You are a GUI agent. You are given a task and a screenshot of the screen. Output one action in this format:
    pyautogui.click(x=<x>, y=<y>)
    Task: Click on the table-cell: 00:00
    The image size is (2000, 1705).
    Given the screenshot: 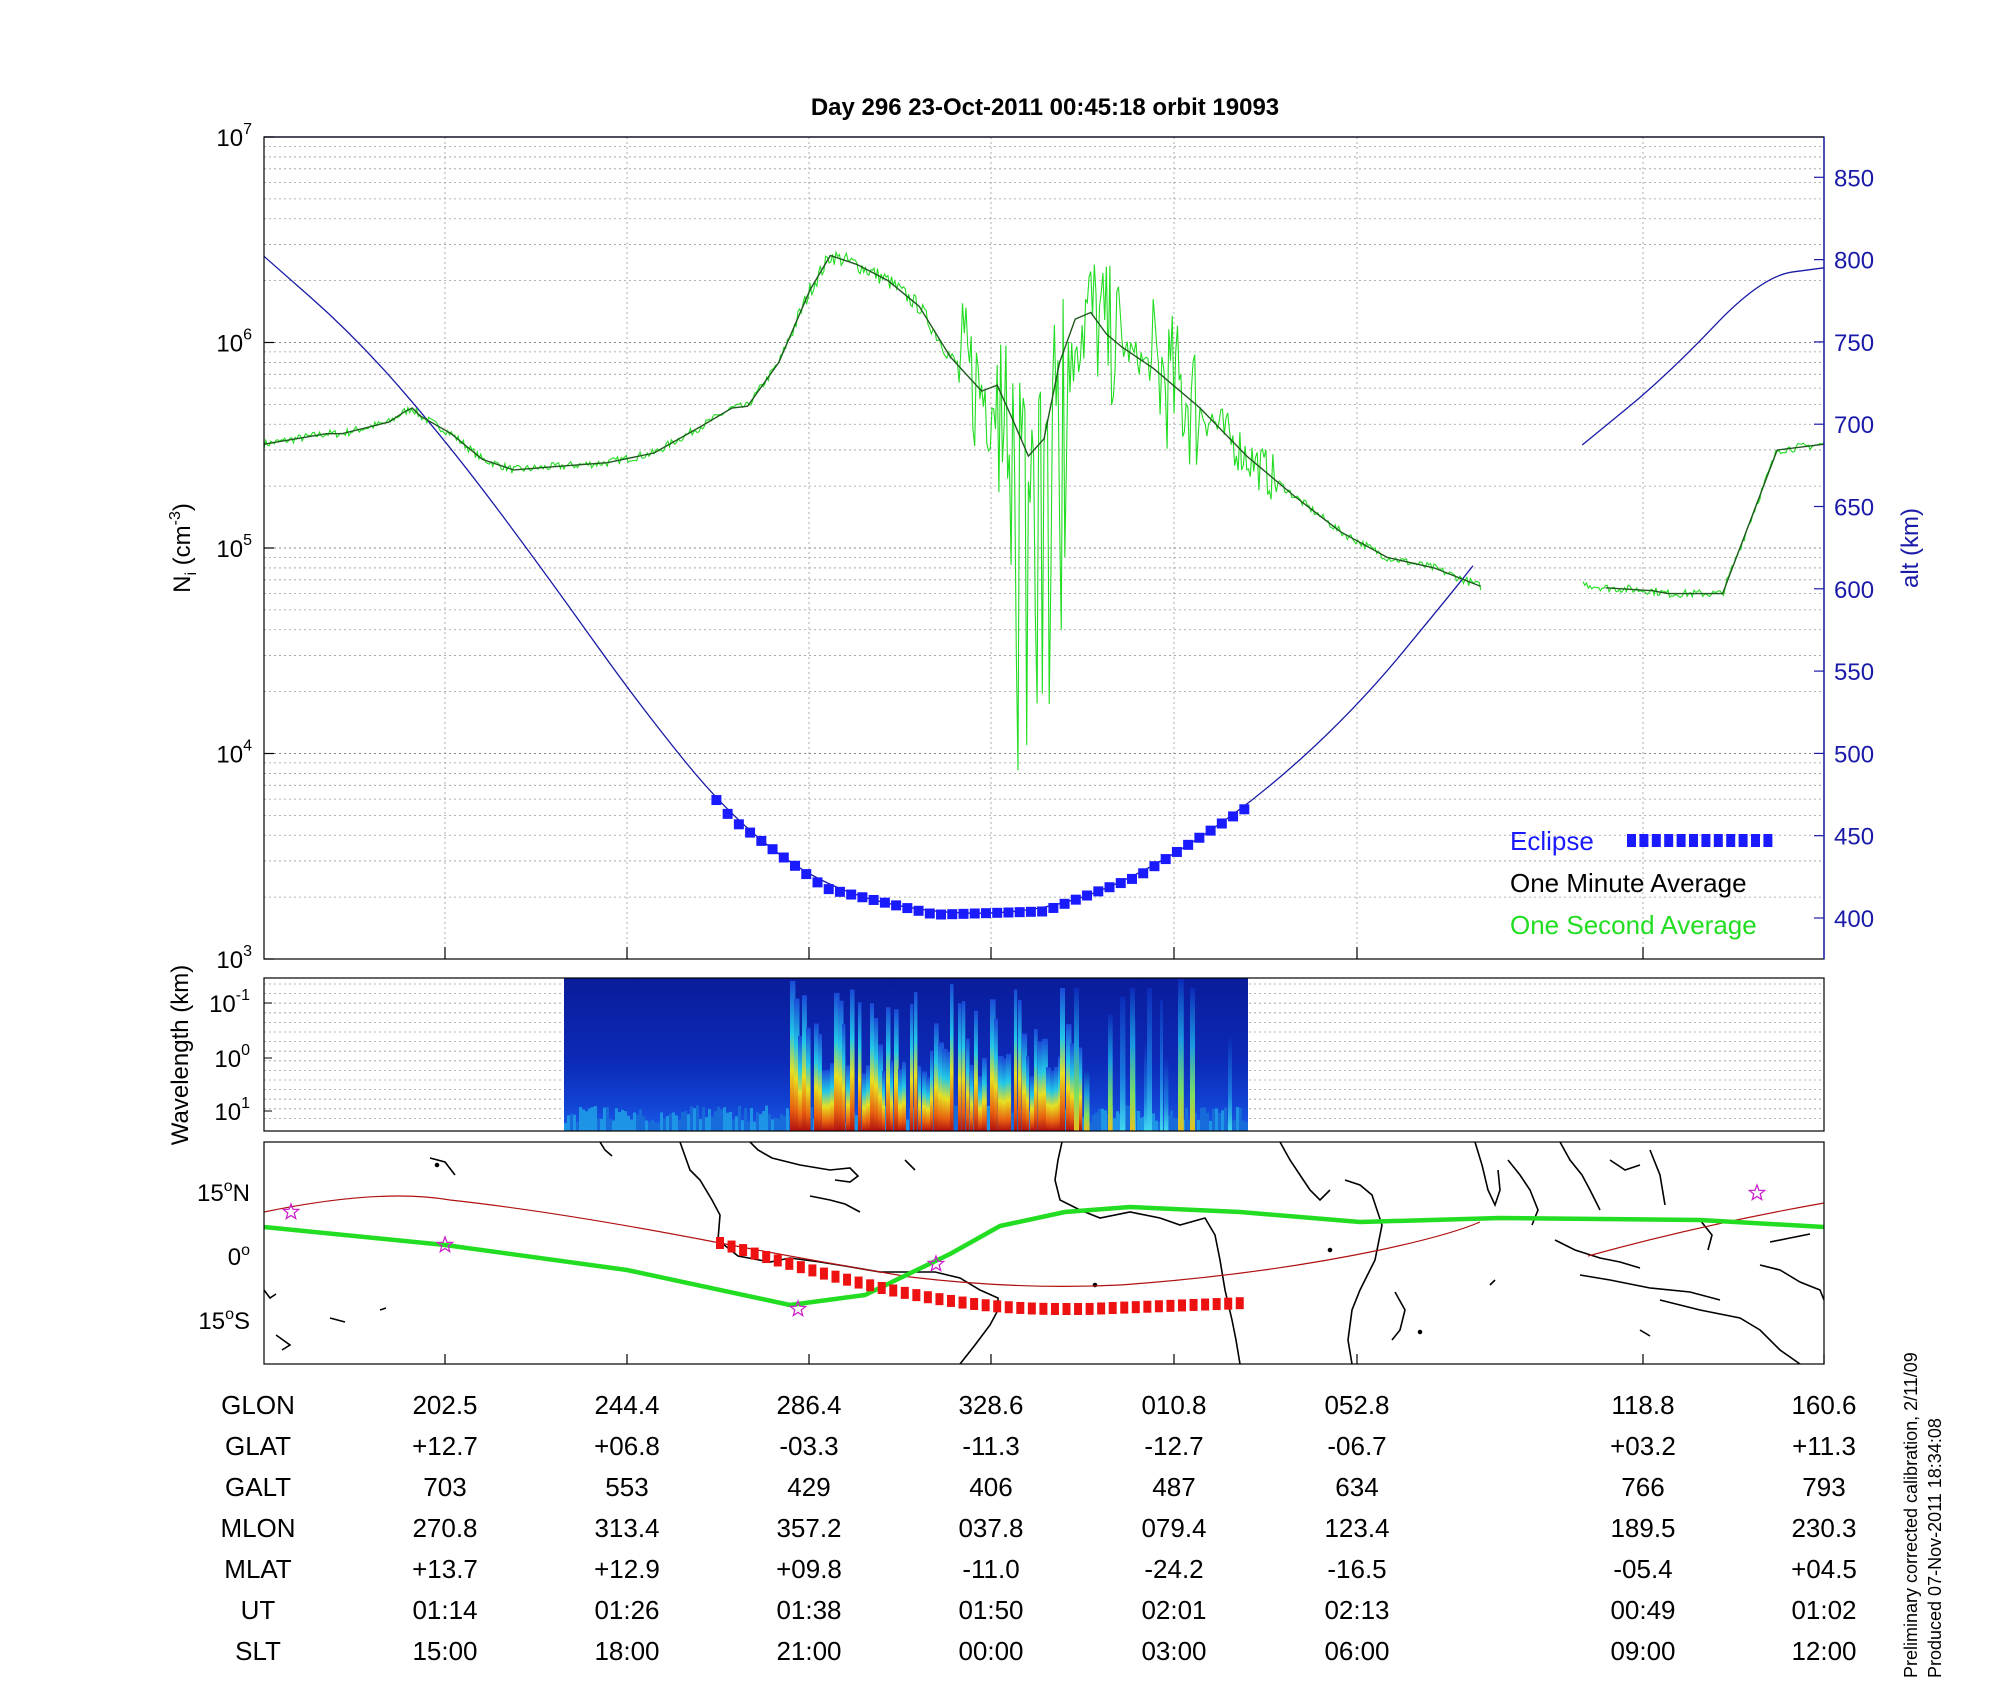 What is the action you would take?
    pyautogui.click(x=990, y=1651)
    